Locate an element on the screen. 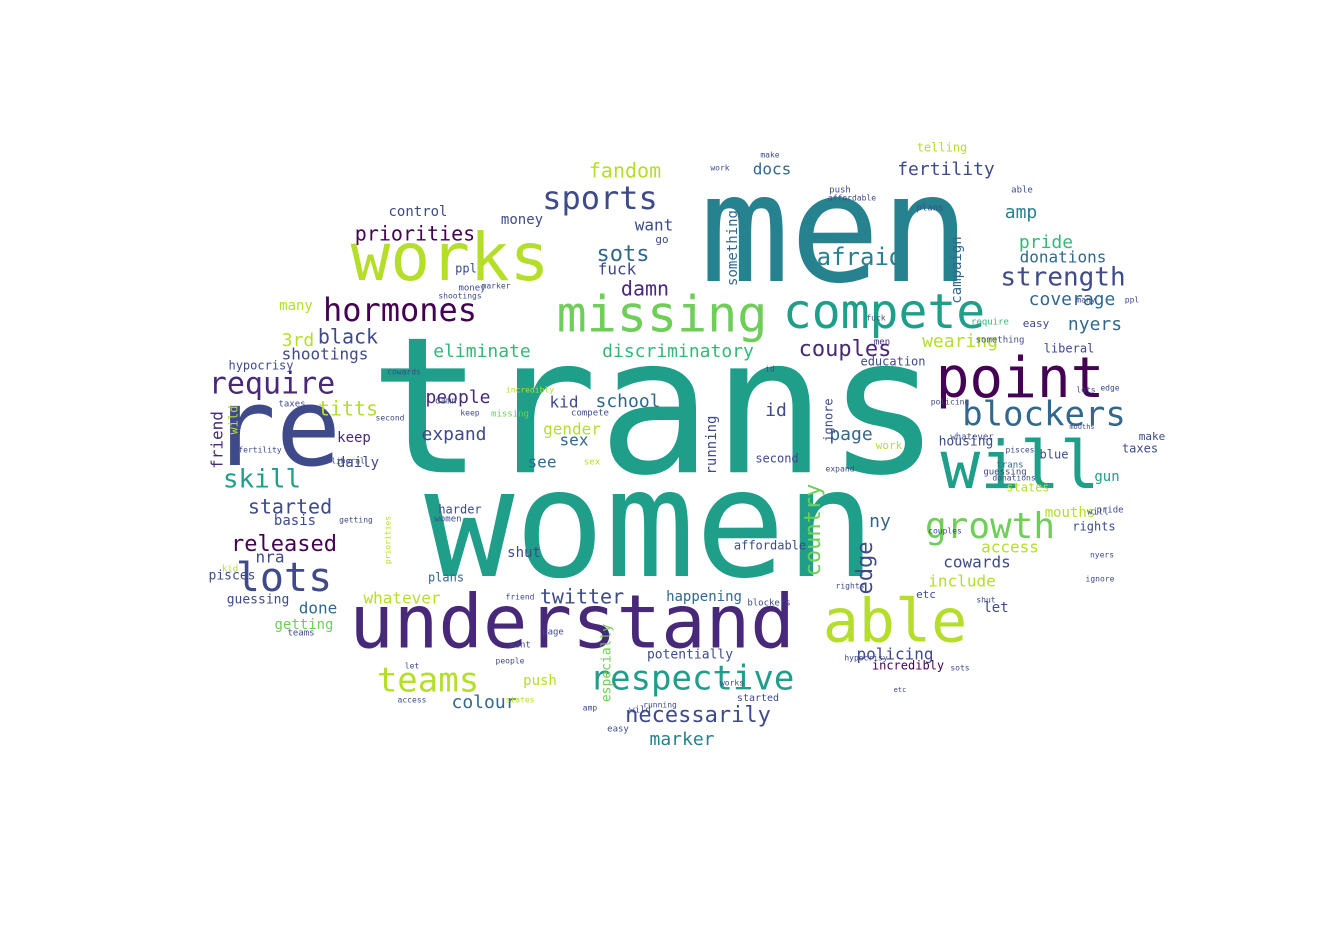 The width and height of the screenshot is (1334, 945). word: policing is located at coordinates (894, 654).